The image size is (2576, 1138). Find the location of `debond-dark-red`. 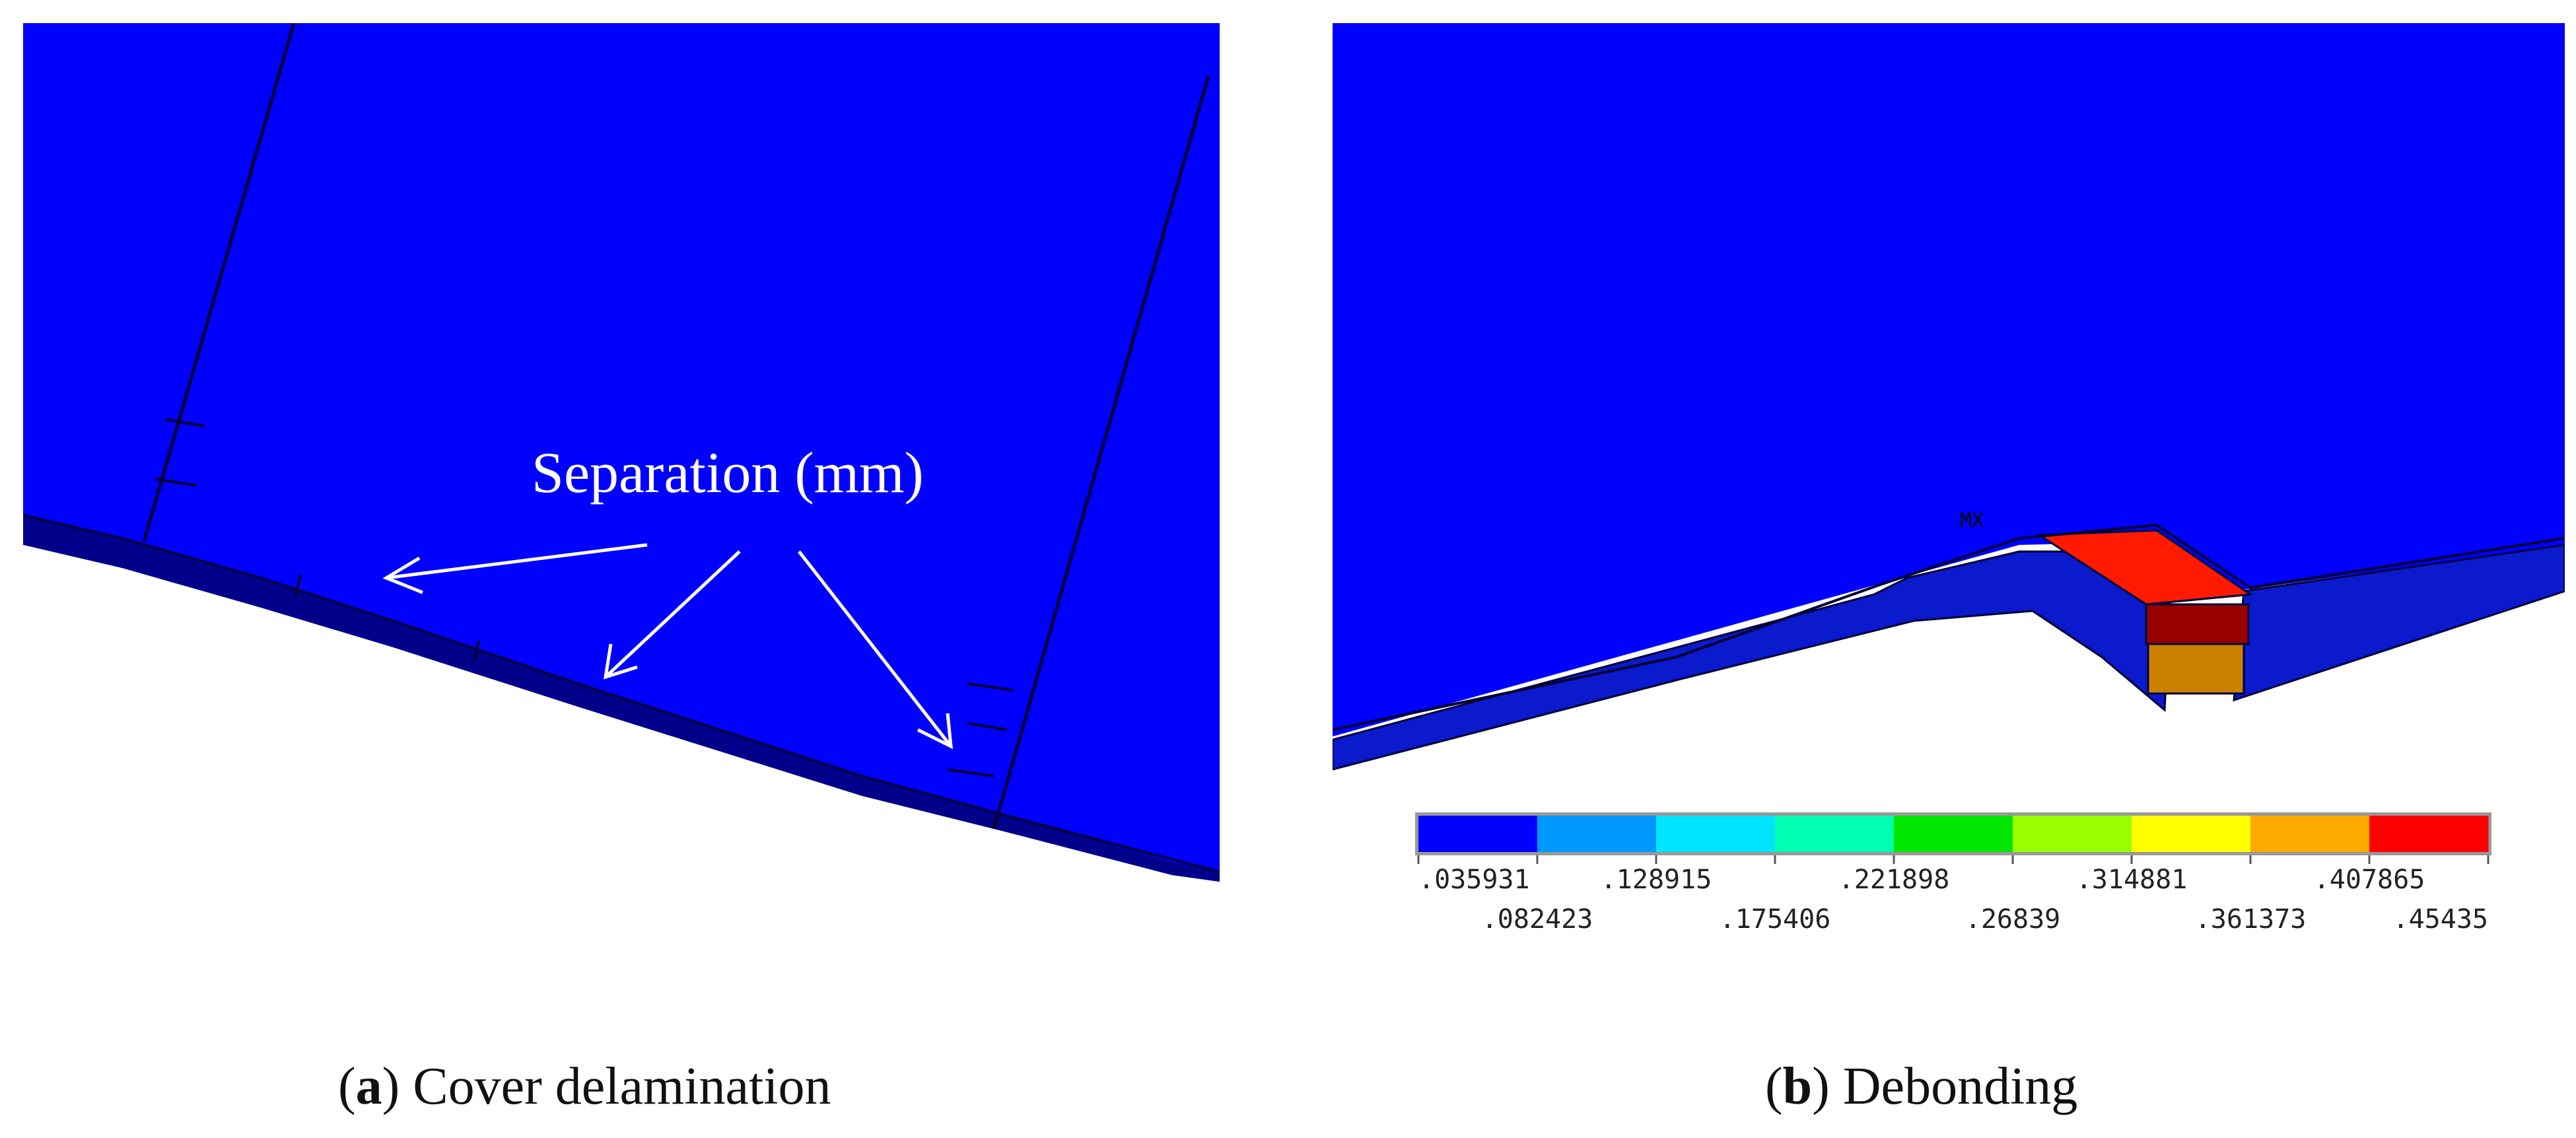

debond-dark-red is located at coordinates (2198, 624).